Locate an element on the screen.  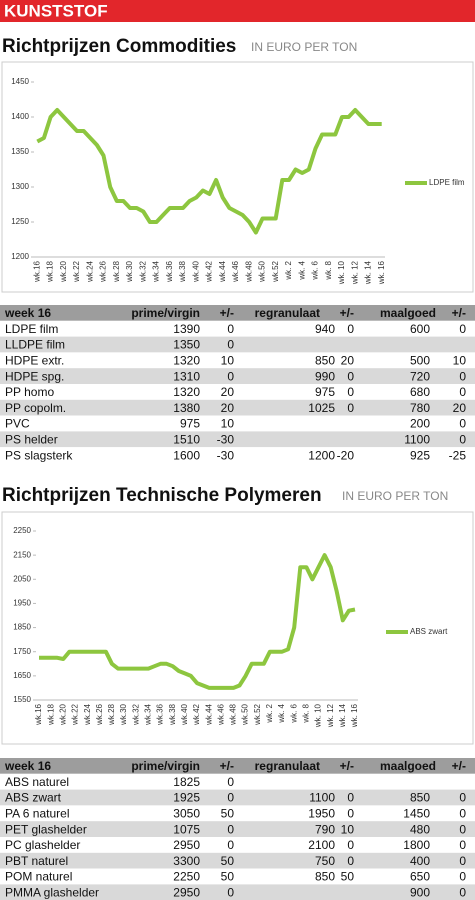
table-header-bg is located at coordinates (237, 313).